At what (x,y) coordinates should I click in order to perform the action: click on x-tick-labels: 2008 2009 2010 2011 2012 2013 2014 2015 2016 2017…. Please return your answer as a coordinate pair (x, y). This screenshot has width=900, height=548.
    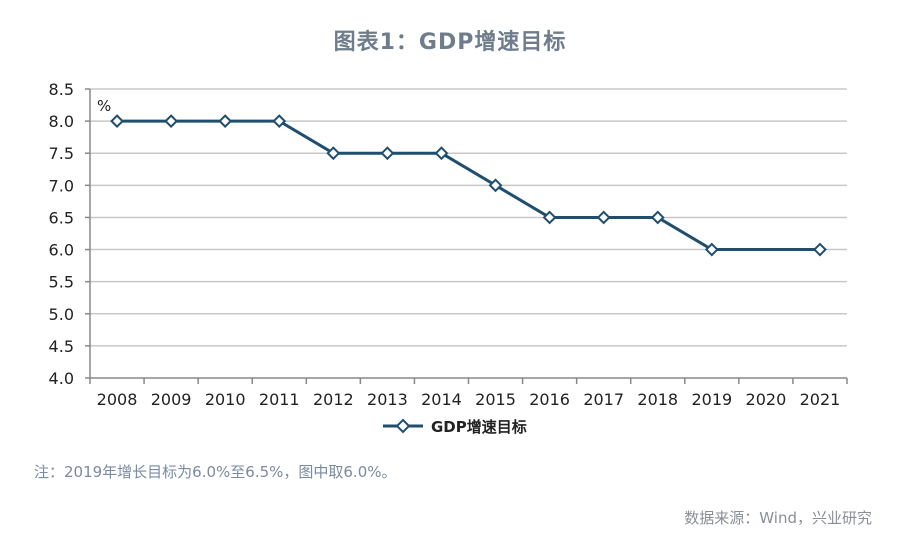
    Looking at the image, I should click on (469, 399).